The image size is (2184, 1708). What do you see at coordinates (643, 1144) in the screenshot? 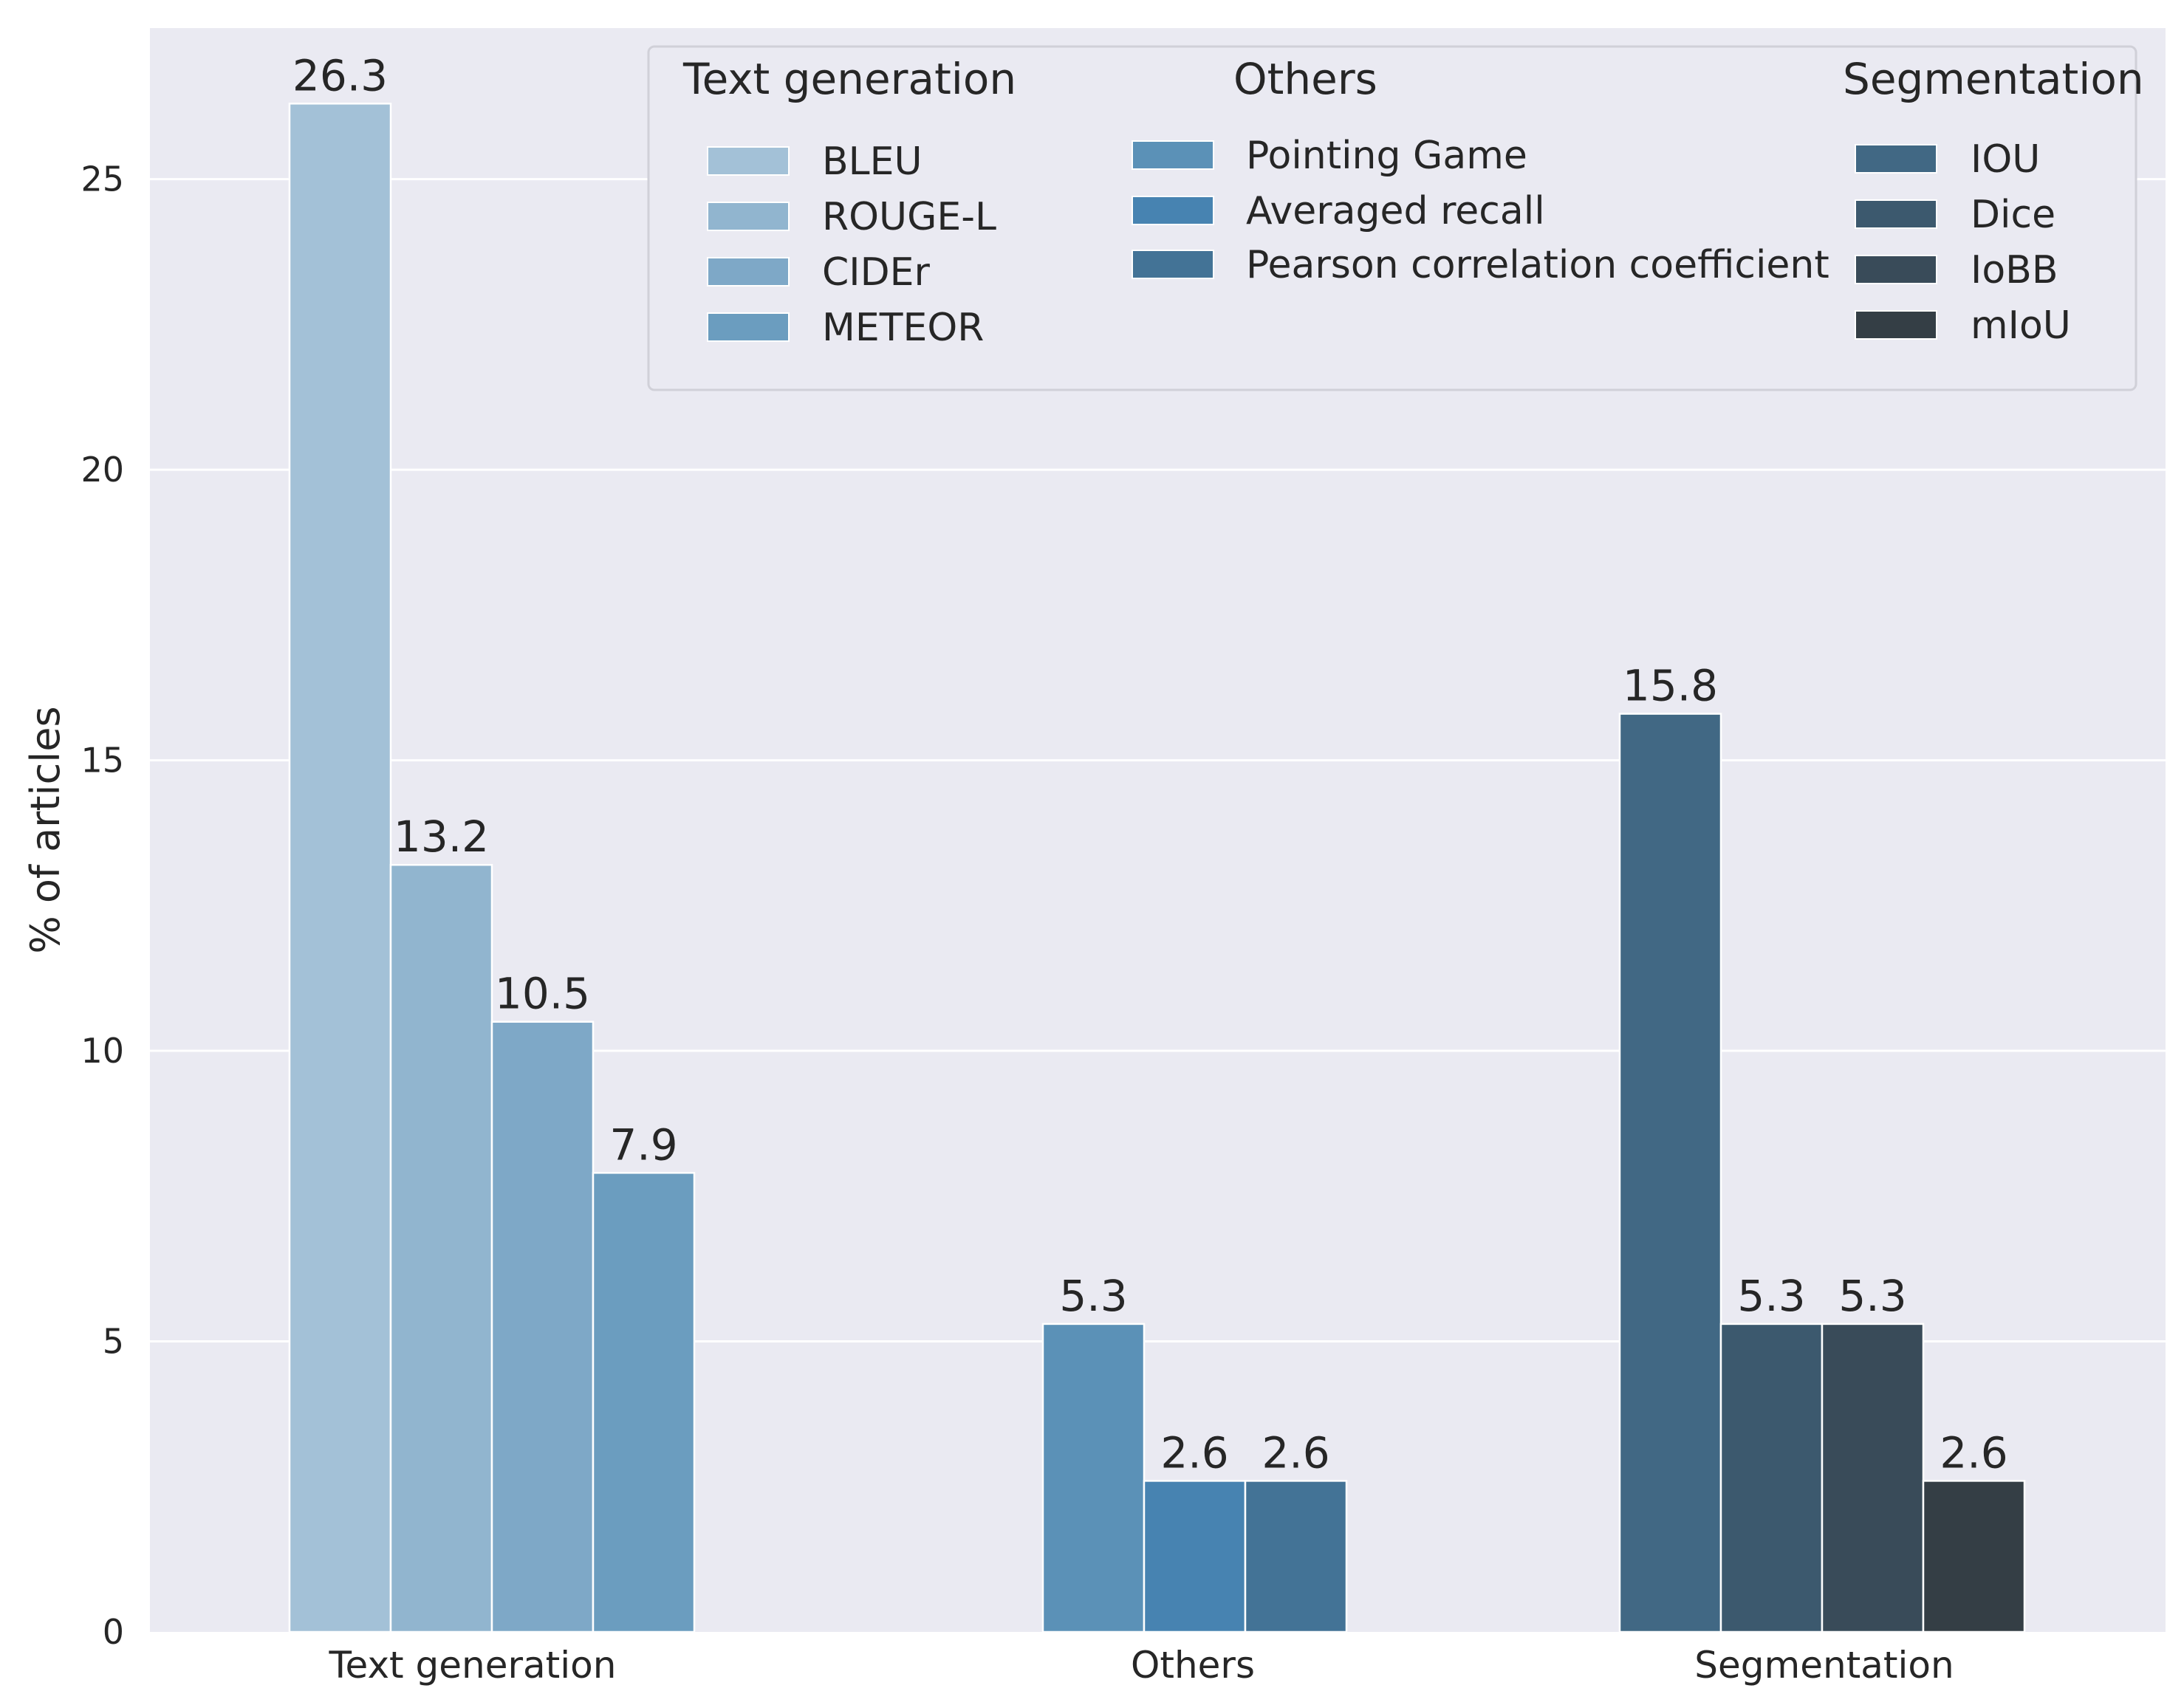
I see `data-label: 7.9` at bounding box center [643, 1144].